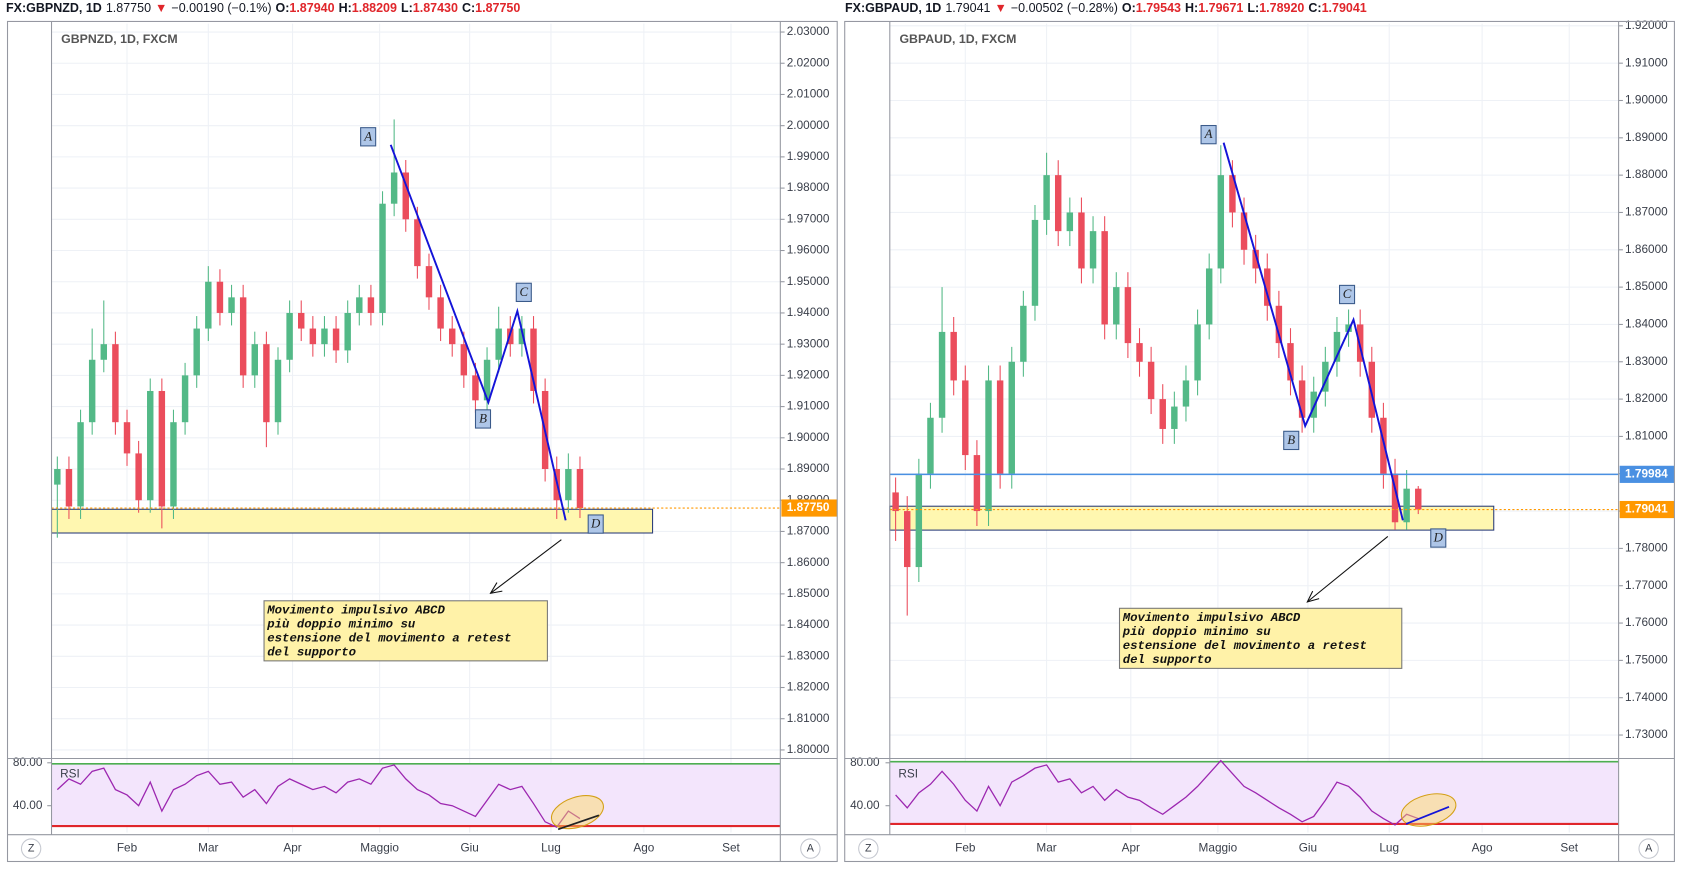  What do you see at coordinates (1191, 8) in the screenshot?
I see `ohlc-label: H:` at bounding box center [1191, 8].